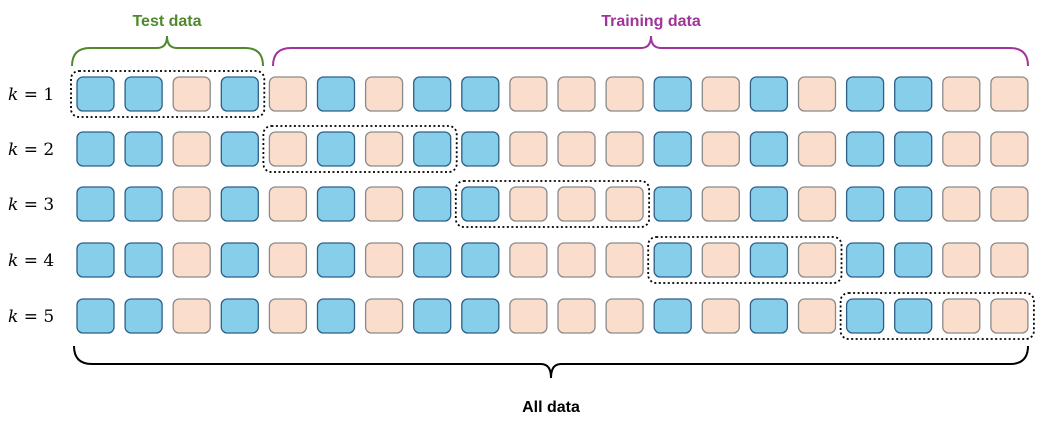 The width and height of the screenshot is (1046, 426). Describe the element at coordinates (651, 21) in the screenshot. I see `training-data-label: Training data` at that location.